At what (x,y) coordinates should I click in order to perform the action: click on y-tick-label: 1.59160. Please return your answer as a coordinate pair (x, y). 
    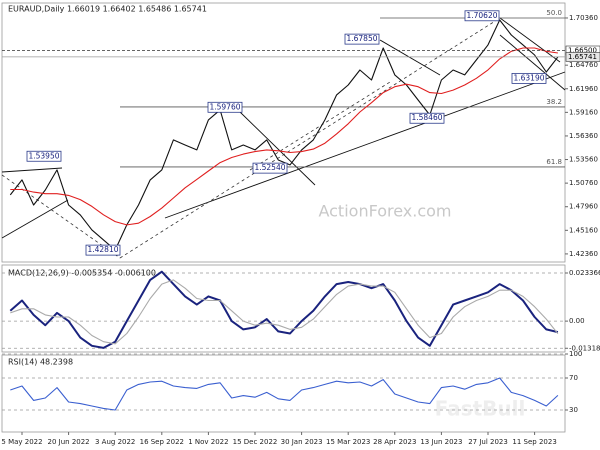
    Looking at the image, I should click on (583, 112).